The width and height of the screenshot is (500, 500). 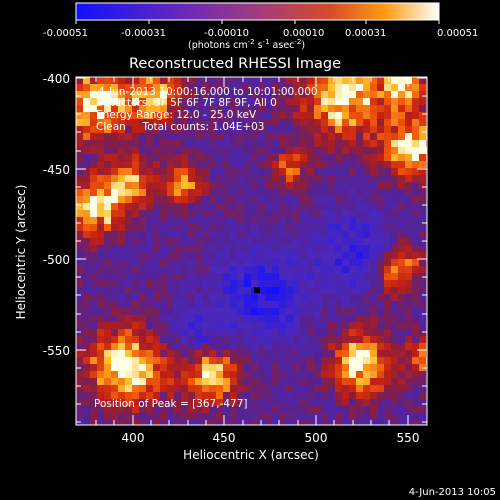 I want to click on y-tick-label: -450, so click(x=56, y=170).